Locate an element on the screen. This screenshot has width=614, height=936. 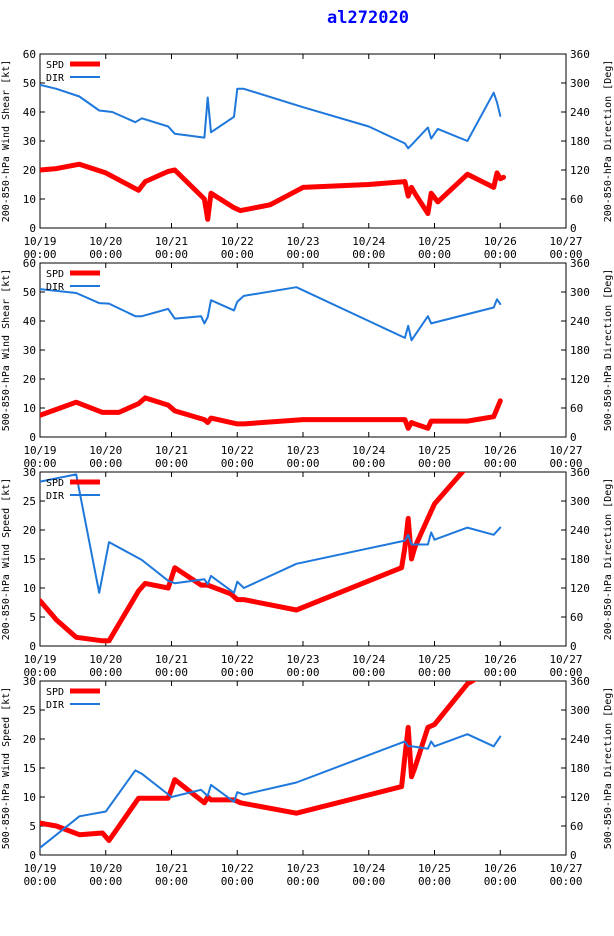
y-axis-label: 200-850-hPa Wind Speed [kt] is located at coordinates (6, 559).